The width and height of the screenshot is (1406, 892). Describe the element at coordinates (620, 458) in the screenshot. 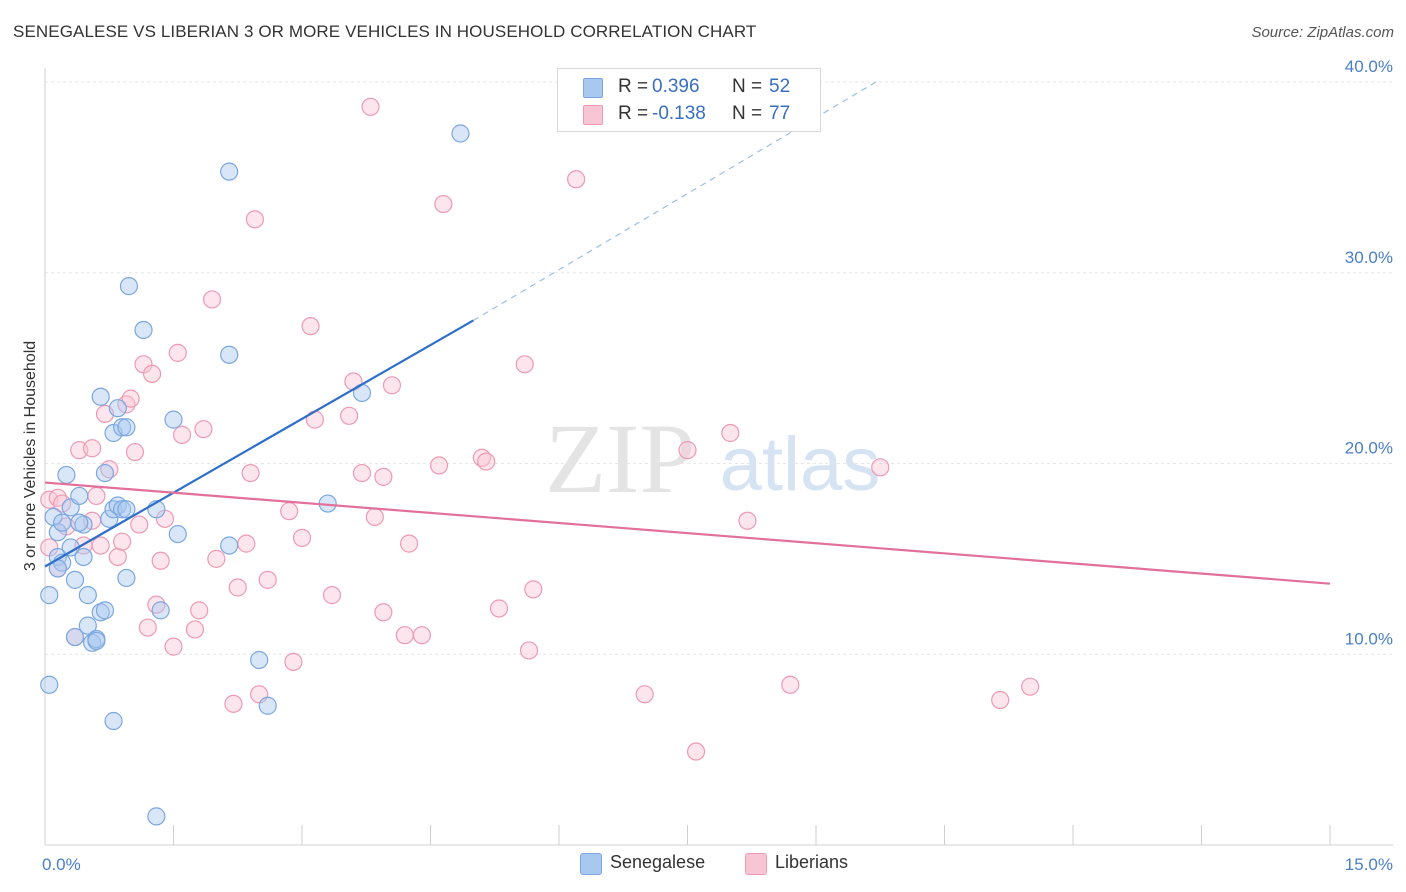

I see `watermark-zip: ZIP` at that location.